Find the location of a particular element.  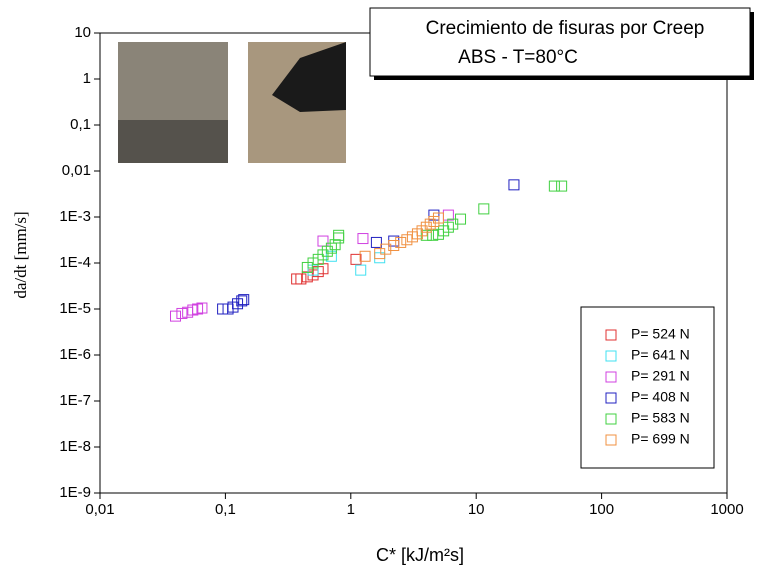

y-tick-label: 0,01 is located at coordinates (76, 170).